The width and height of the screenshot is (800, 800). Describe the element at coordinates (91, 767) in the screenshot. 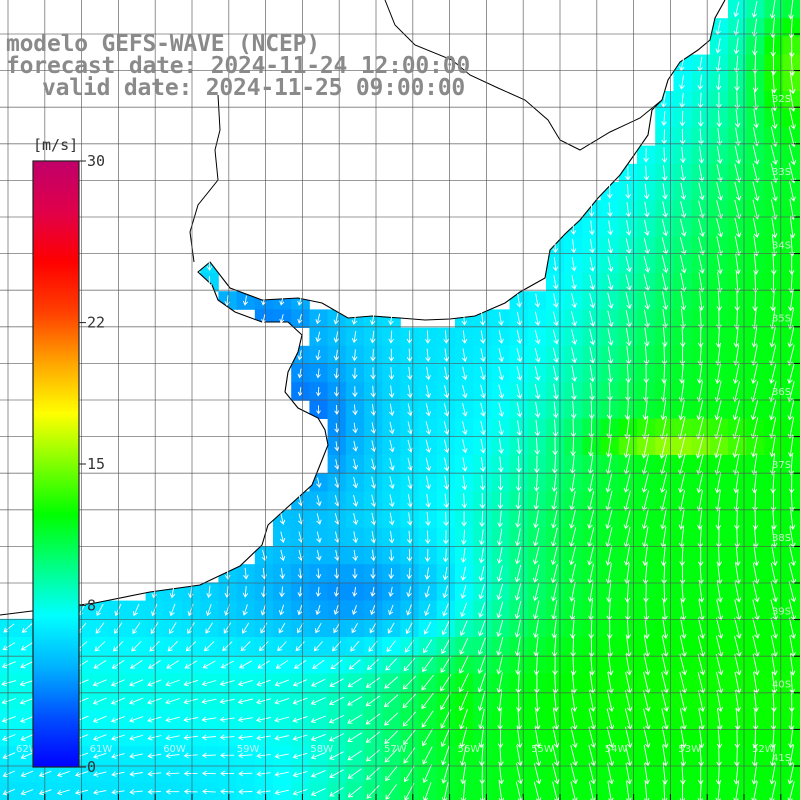

I see `colorbar-tick-label: 0` at that location.